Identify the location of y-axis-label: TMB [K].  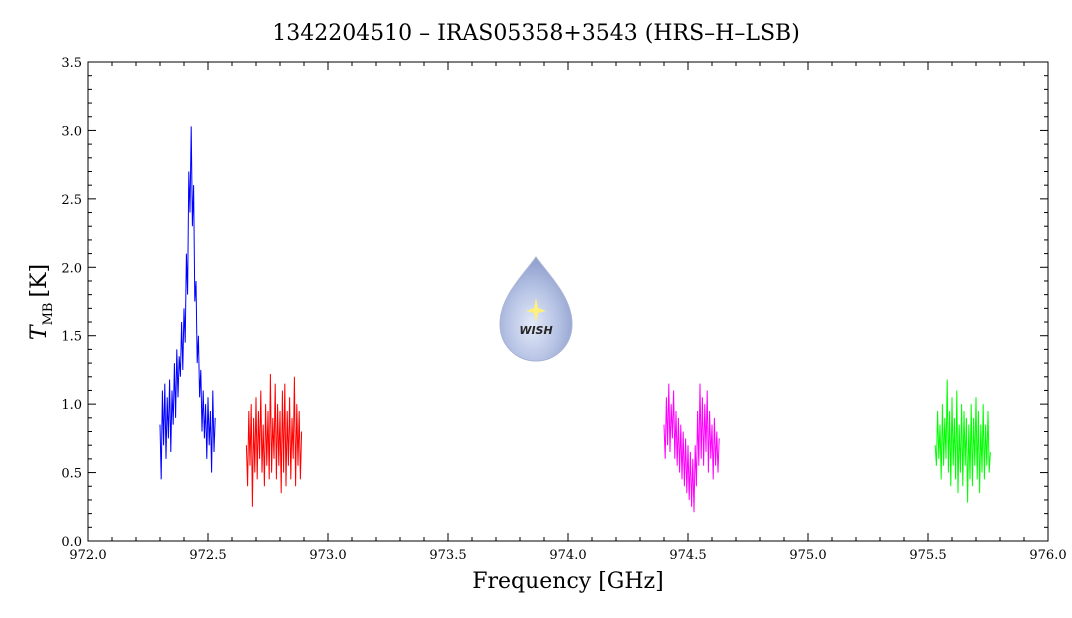
(41, 302).